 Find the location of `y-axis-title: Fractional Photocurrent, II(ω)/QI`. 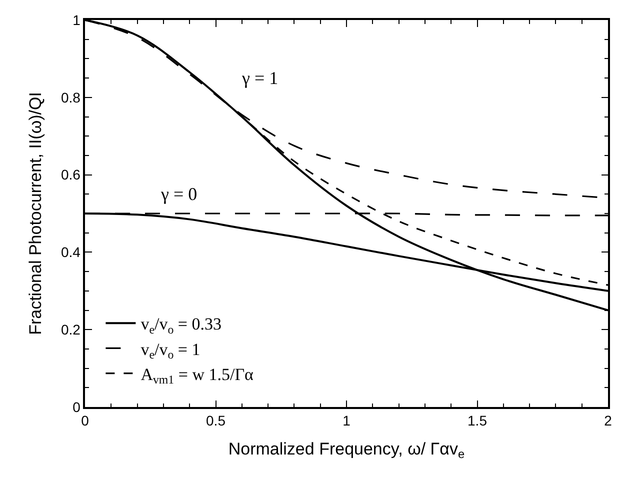

y-axis-title: Fractional Photocurrent, II(ω)/QI is located at coordinates (36, 213).